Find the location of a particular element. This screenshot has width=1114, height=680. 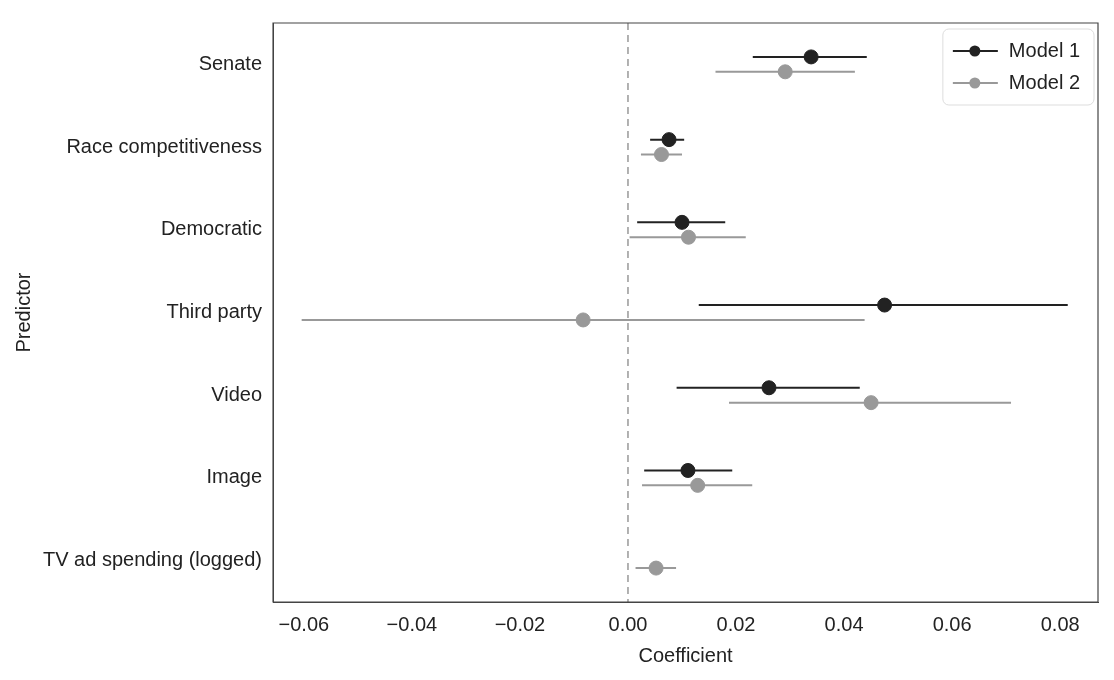

x-tick-label: 0.00 is located at coordinates (628, 623).